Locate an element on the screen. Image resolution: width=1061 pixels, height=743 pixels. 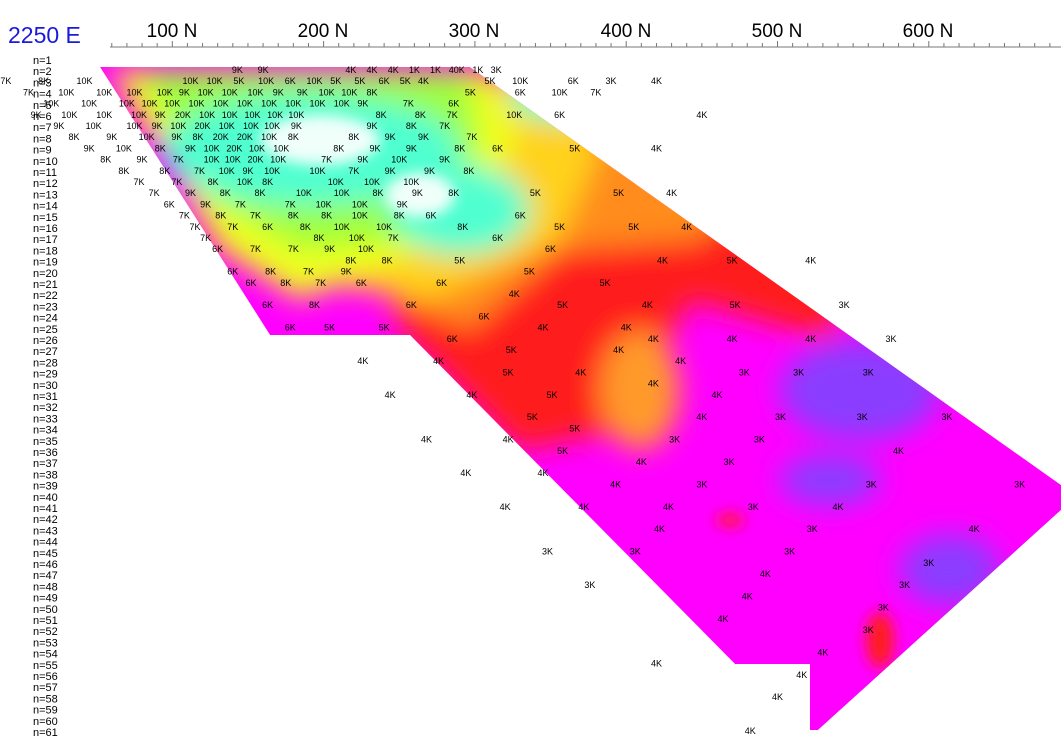
zone-5k-small is located at coordinates (730, 520).